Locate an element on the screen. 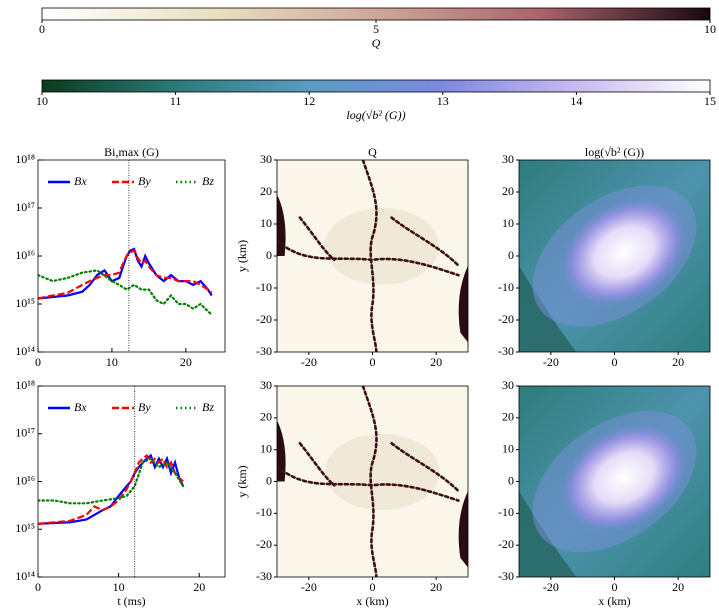 The height and width of the screenshot is (608, 719). y-tick-label: 10¹⁵ is located at coordinates (25, 528).